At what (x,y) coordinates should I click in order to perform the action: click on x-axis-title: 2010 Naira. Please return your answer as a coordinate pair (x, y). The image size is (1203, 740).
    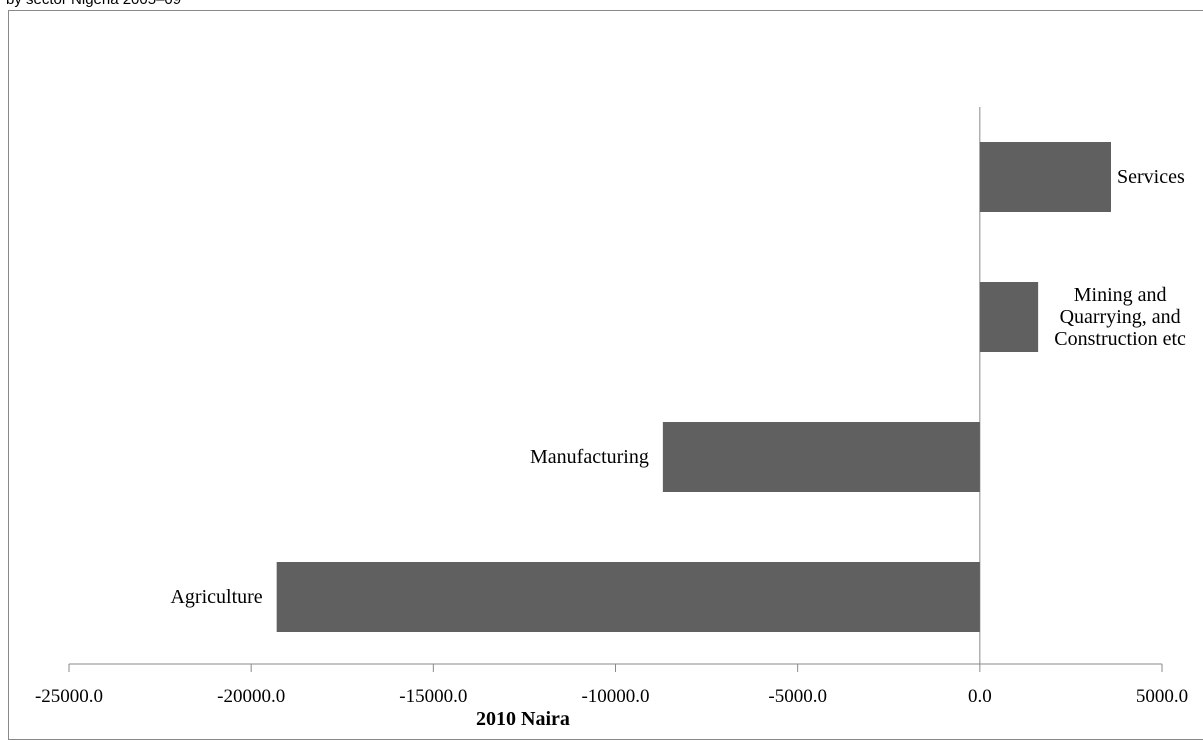
    Looking at the image, I should click on (523, 719).